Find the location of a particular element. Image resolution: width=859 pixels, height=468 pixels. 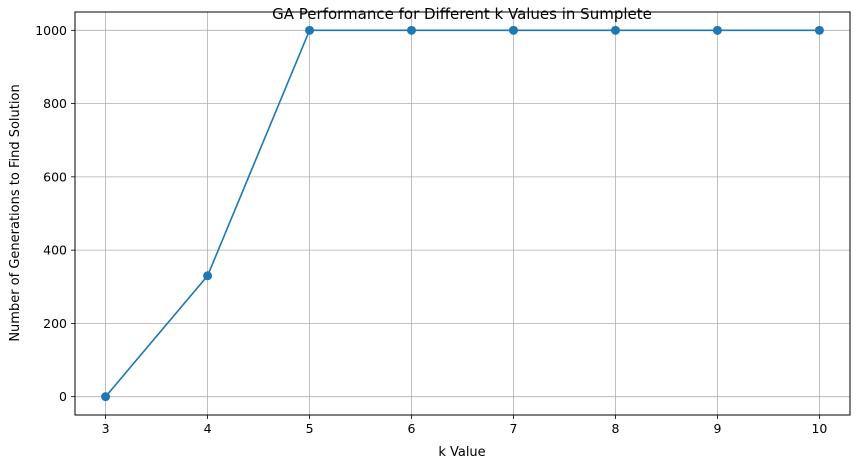

y-tick-label: 1000 is located at coordinates (51, 30).